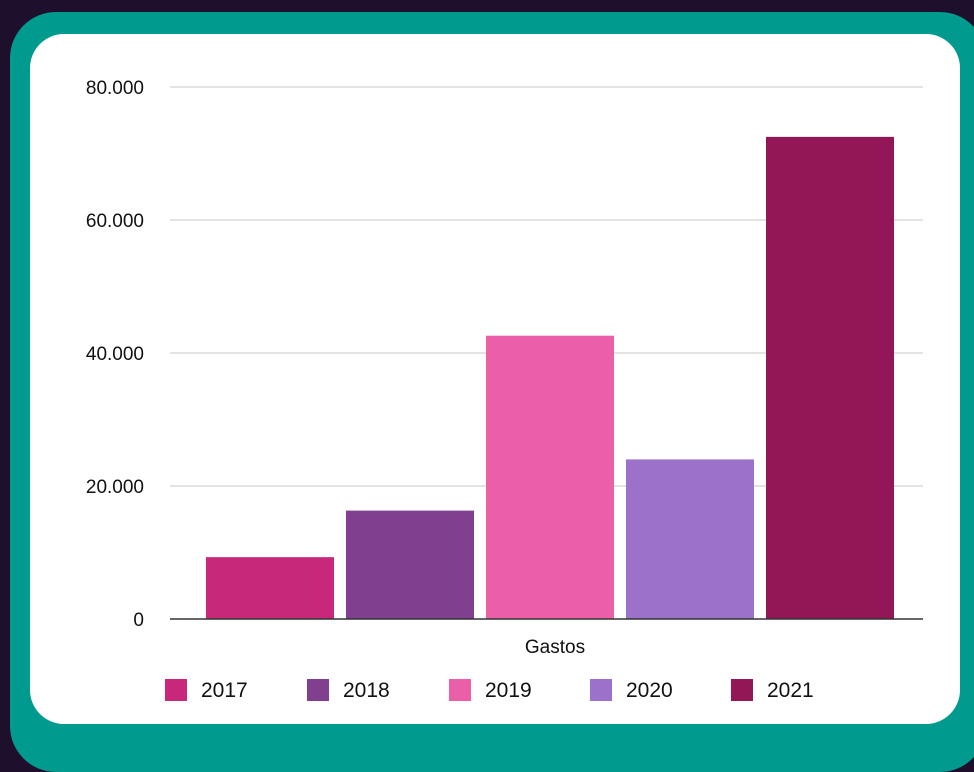  I want to click on y-axis-ticks: 0 20.000 40.000 60.000 80.000, so click(115, 354).